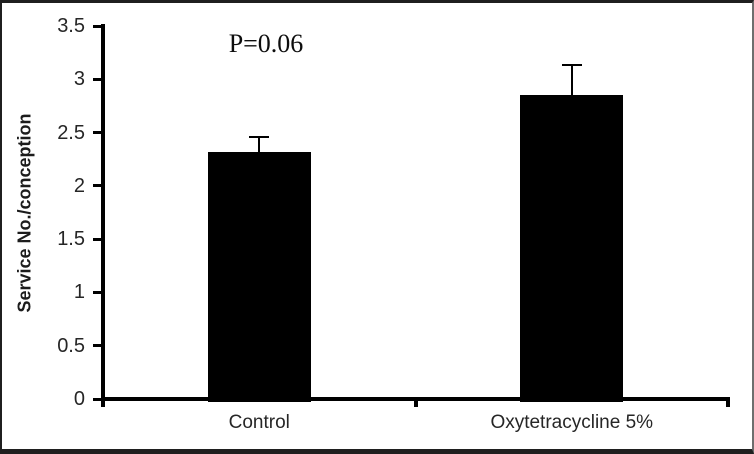  What do you see at coordinates (259, 276) in the screenshot?
I see `bar-control` at bounding box center [259, 276].